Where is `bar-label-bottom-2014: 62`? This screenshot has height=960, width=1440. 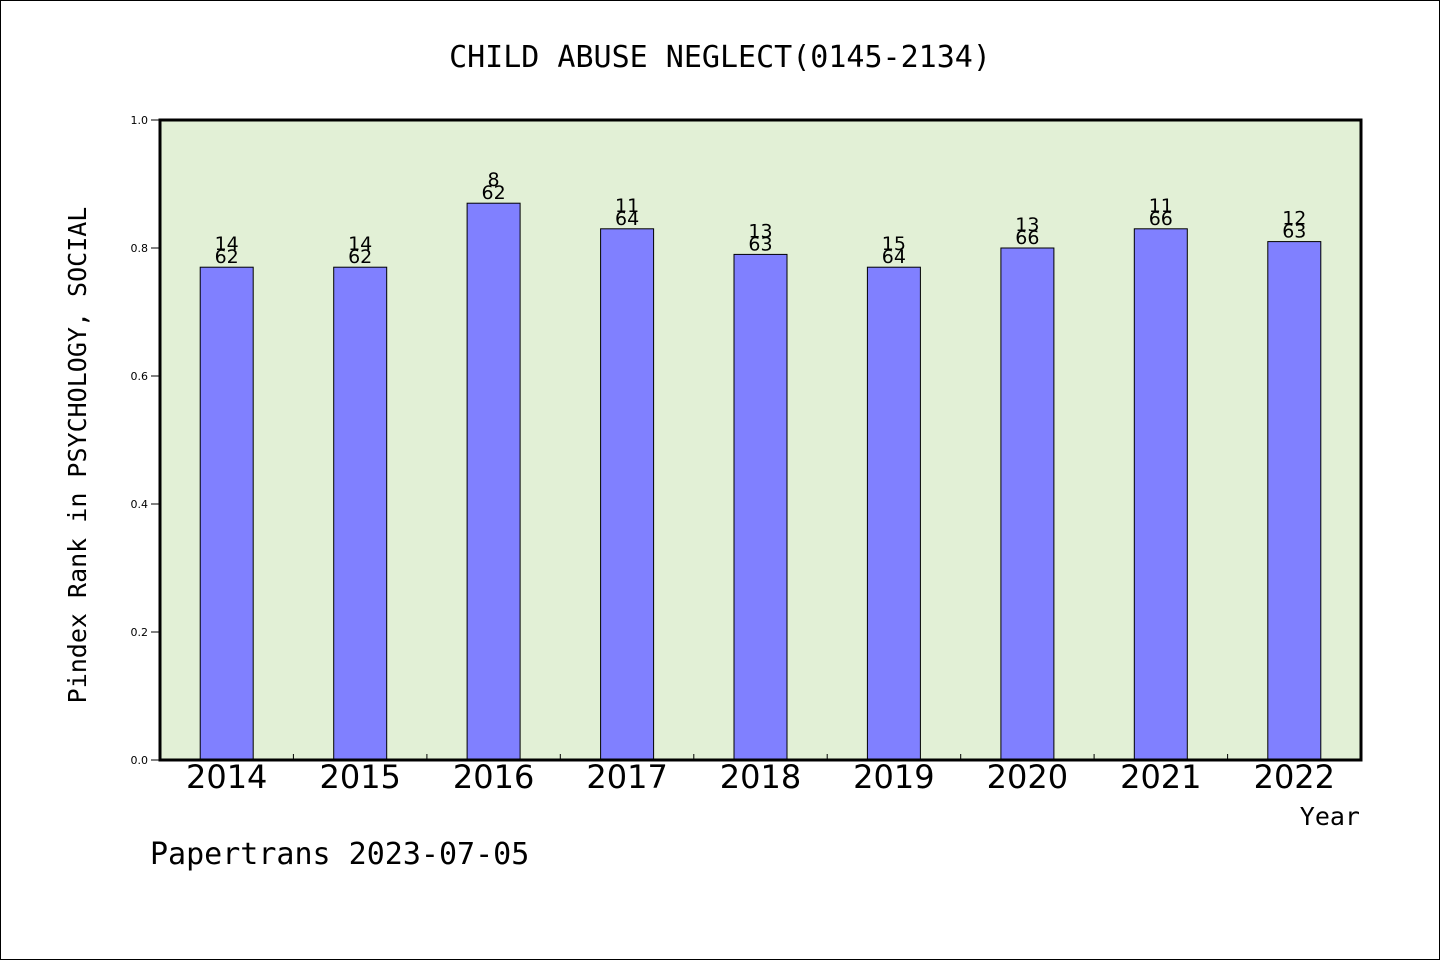 bar-label-bottom-2014: 62 is located at coordinates (227, 257).